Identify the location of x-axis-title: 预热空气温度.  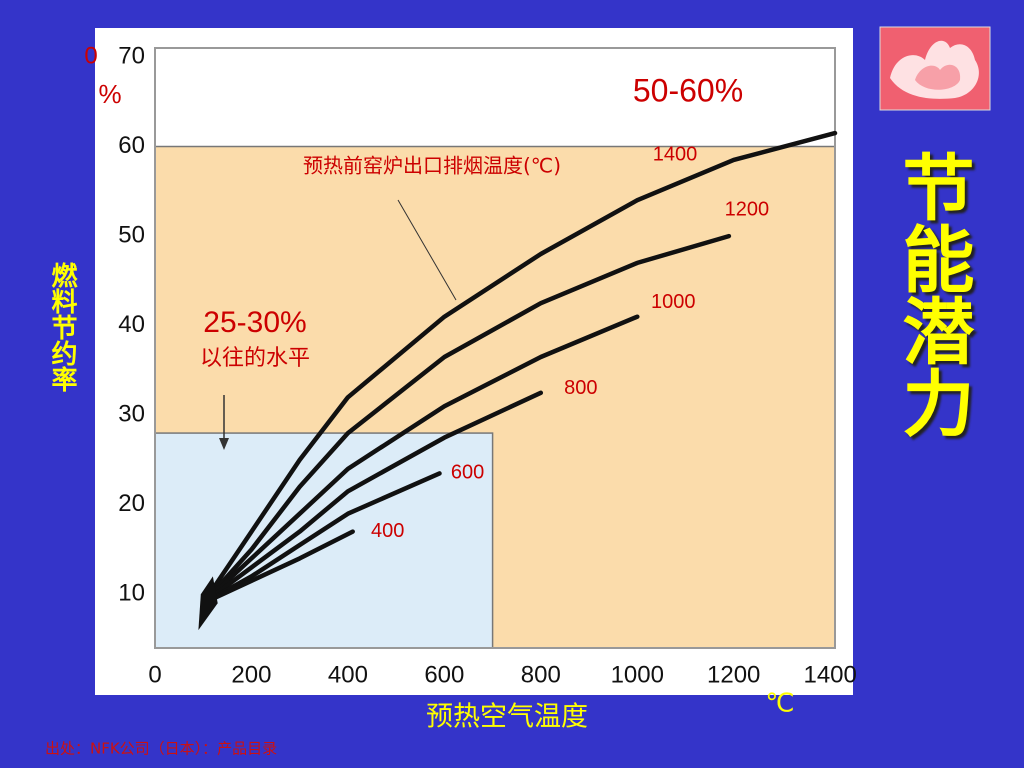
(507, 717).